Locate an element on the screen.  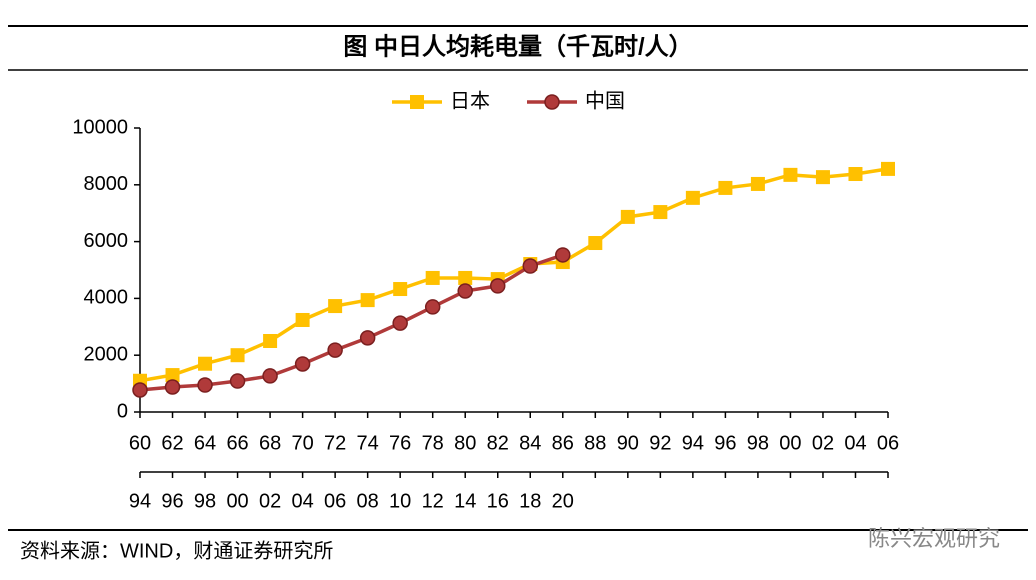
x-tick-label: 74 is located at coordinates (368, 443).